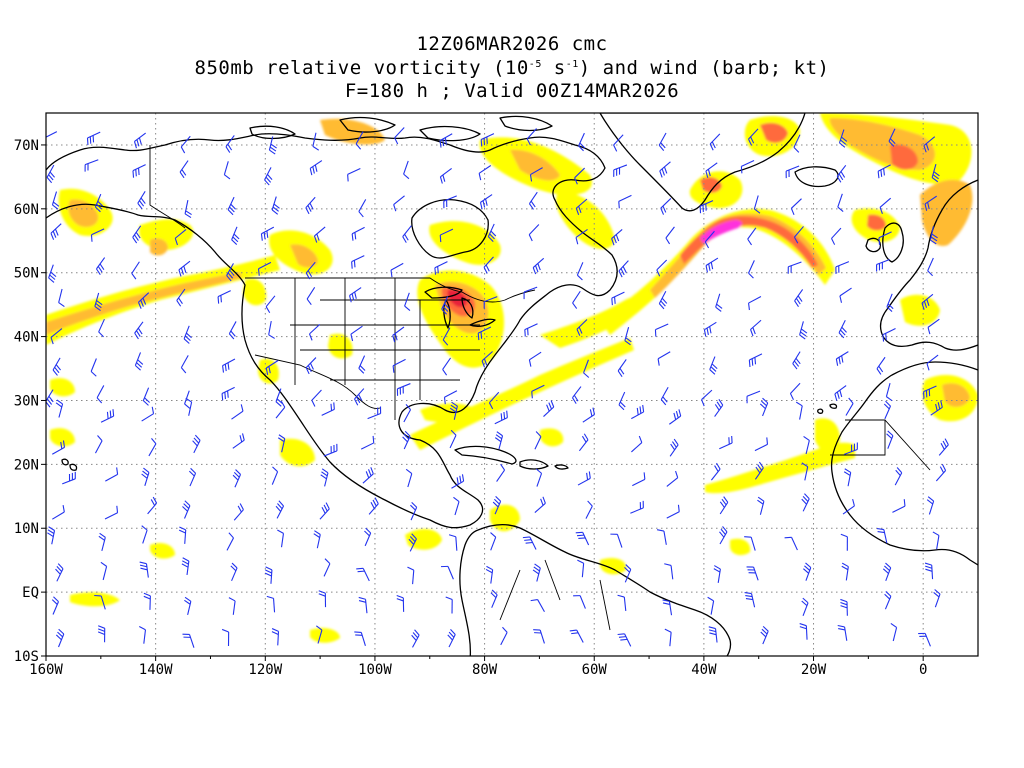 Image resolution: width=1024 pixels, height=768 pixels. What do you see at coordinates (923, 670) in the screenshot?
I see `lon-tick-label: 0` at bounding box center [923, 670].